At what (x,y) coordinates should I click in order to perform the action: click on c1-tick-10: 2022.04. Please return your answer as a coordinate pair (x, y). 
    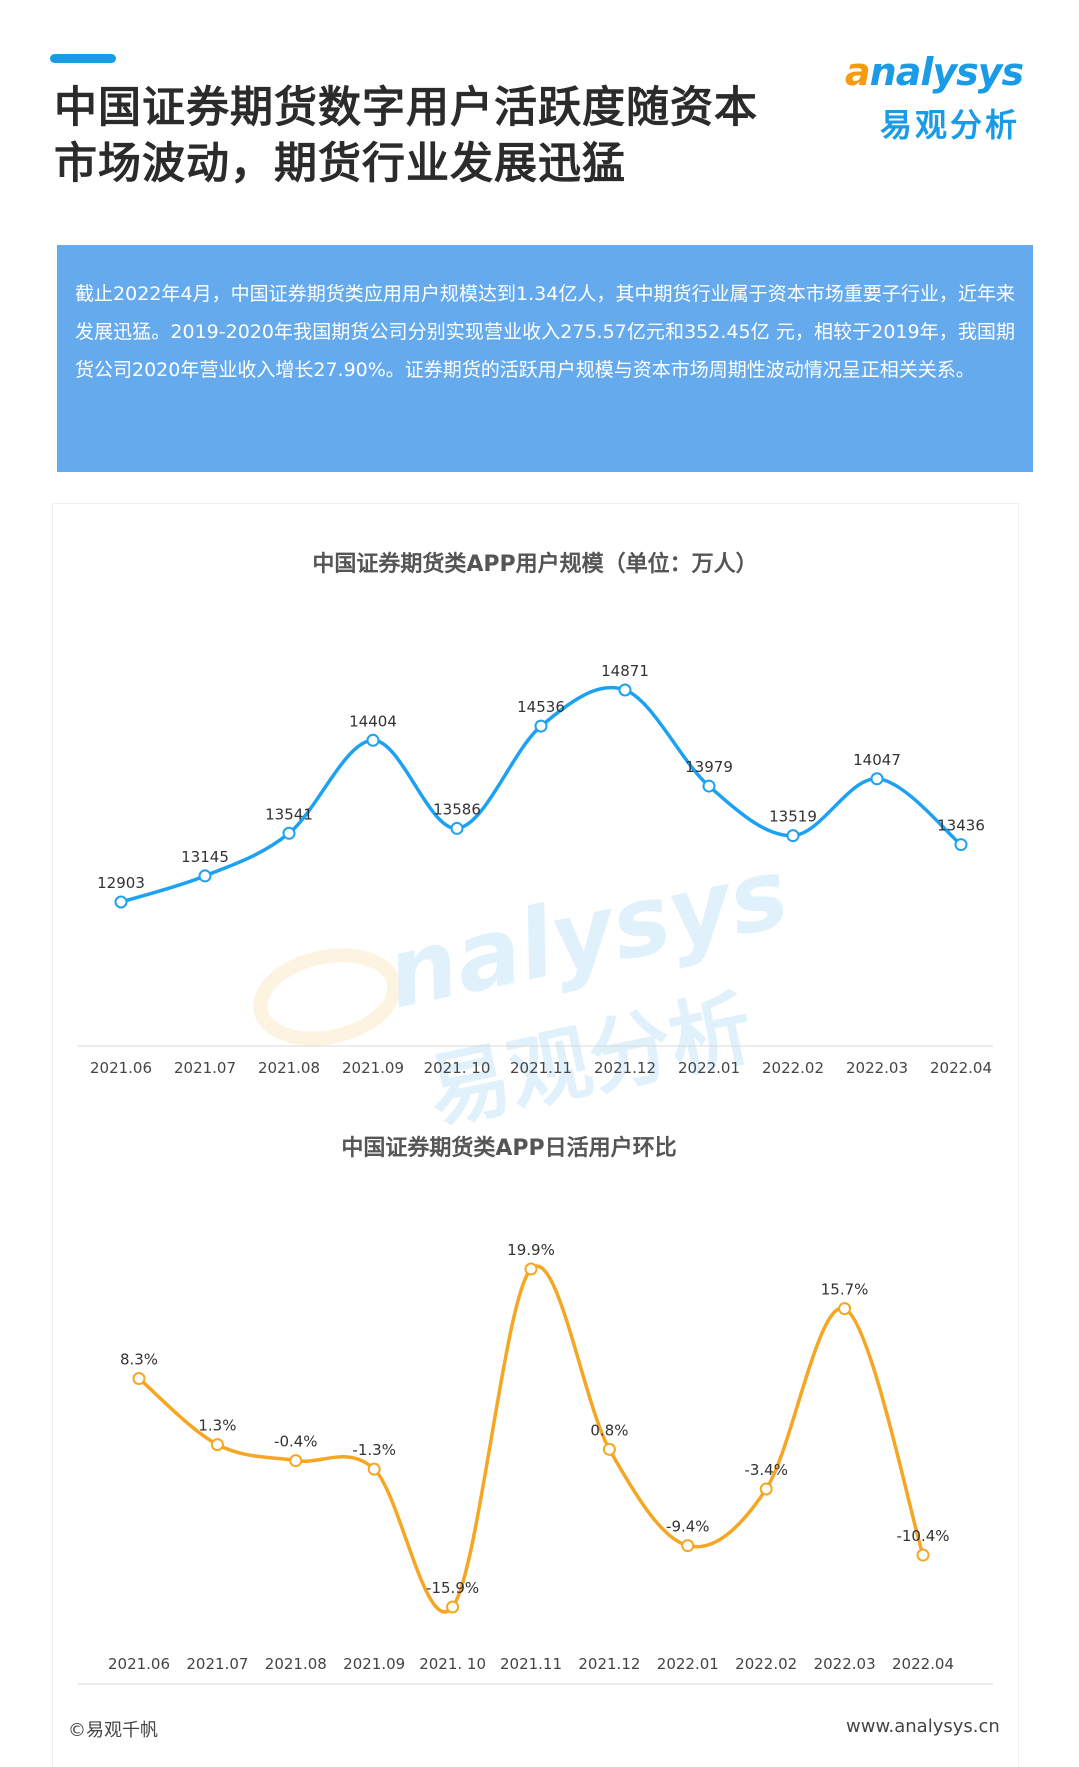
    Looking at the image, I should click on (961, 1068).